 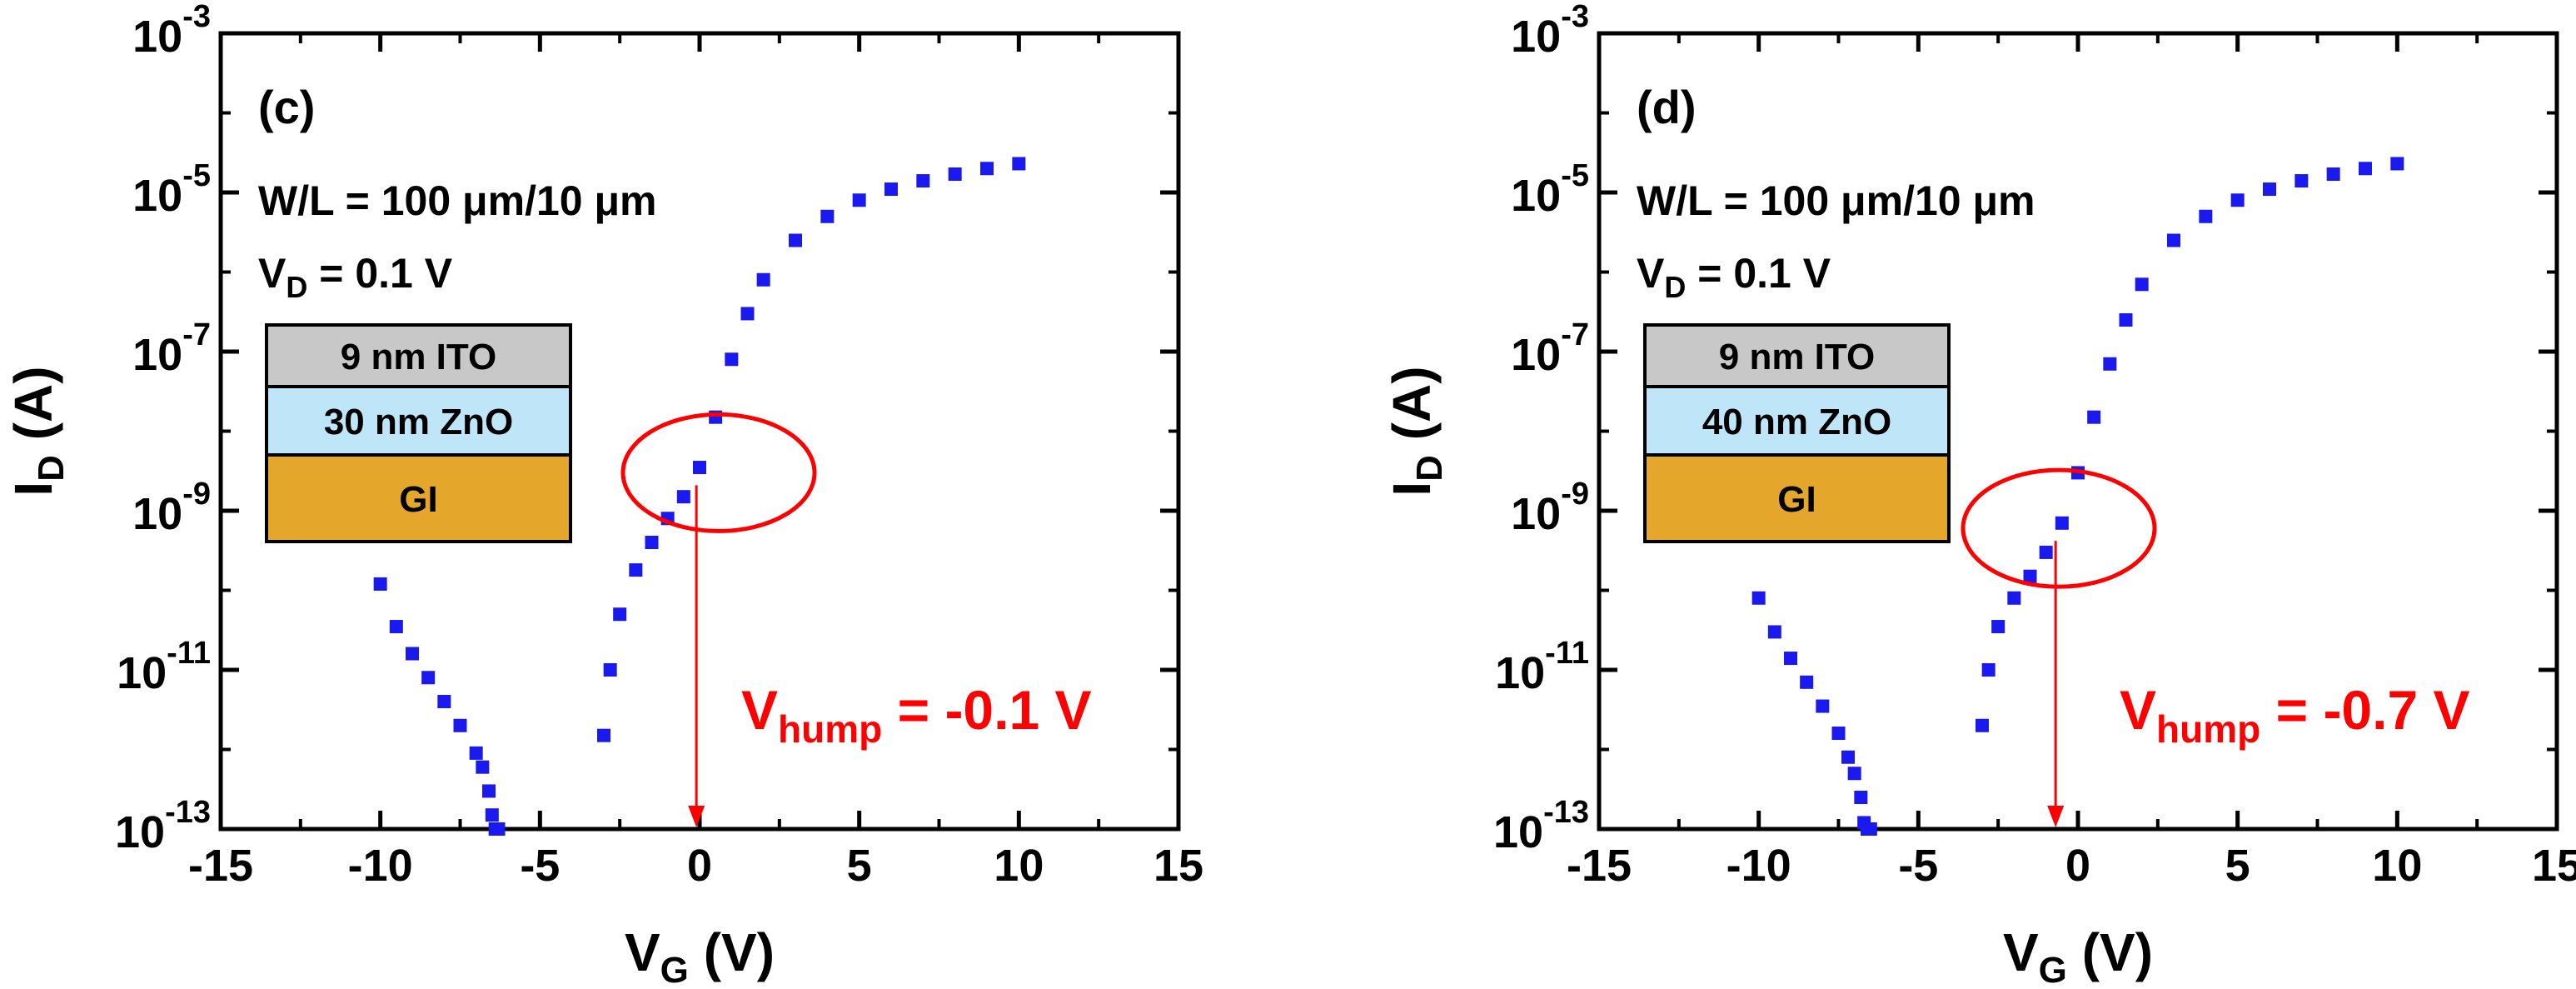 I want to click on panel-label: (d), so click(x=1667, y=107).